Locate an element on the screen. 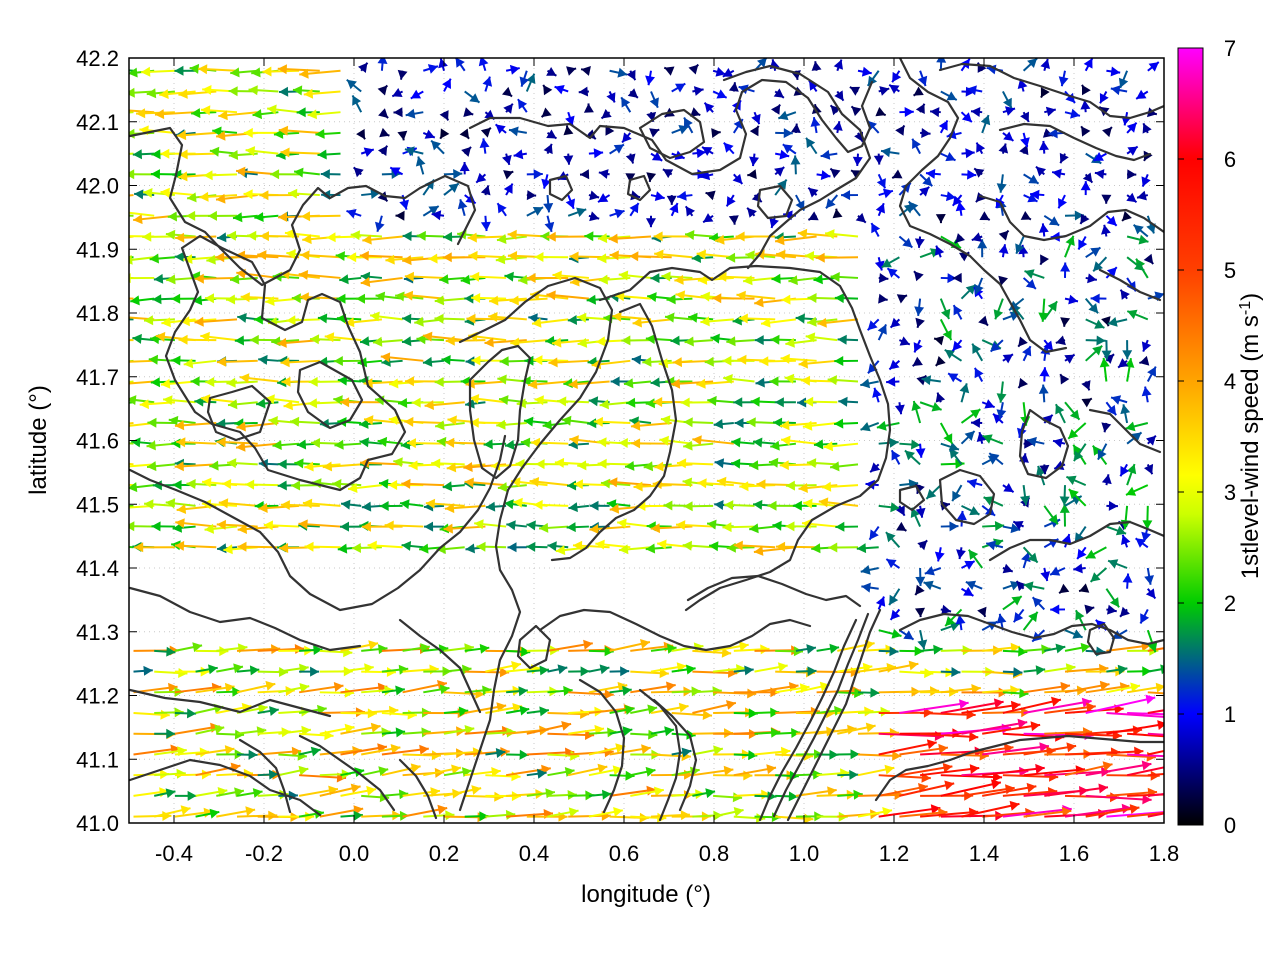 The image size is (1280, 960). y-tick-label: 41.4 is located at coordinates (97, 568).